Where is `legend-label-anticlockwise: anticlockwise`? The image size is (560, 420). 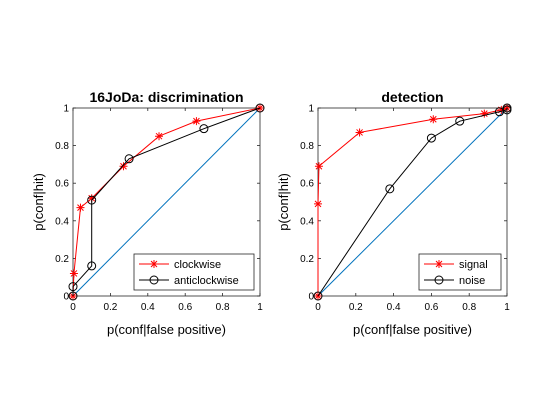 legend-label-anticlockwise: anticlockwise is located at coordinates (206, 281).